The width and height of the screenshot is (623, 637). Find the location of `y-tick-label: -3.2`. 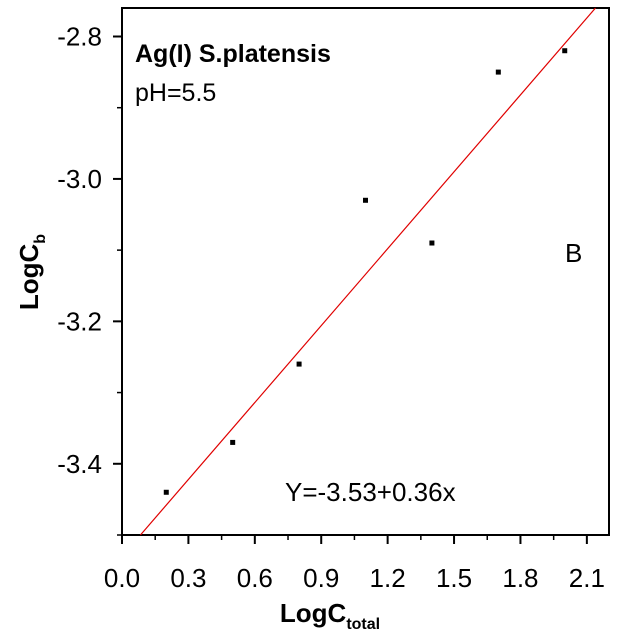

y-tick-label: -3.2 is located at coordinates (79, 321).